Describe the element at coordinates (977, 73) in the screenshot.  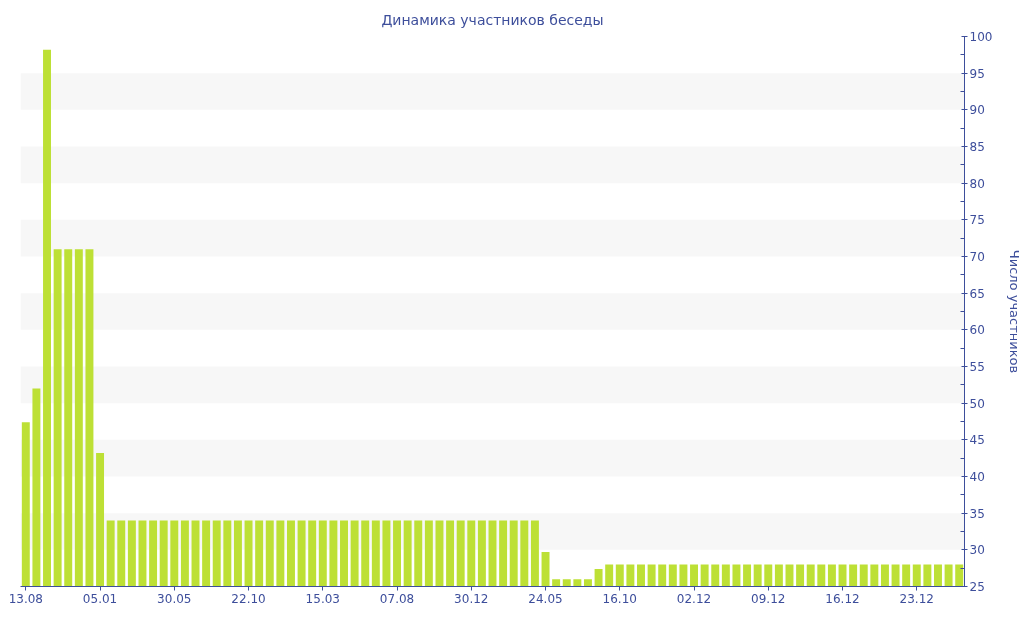
I see `y-tick-label: 95` at that location.